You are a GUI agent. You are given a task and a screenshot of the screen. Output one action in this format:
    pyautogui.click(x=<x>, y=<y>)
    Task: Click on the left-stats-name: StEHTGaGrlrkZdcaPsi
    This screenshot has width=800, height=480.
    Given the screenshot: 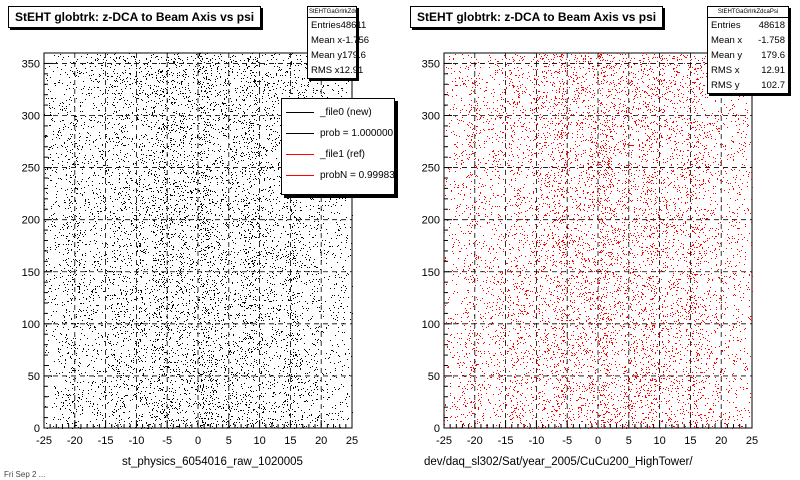 What is the action you would take?
    pyautogui.click(x=332, y=12)
    